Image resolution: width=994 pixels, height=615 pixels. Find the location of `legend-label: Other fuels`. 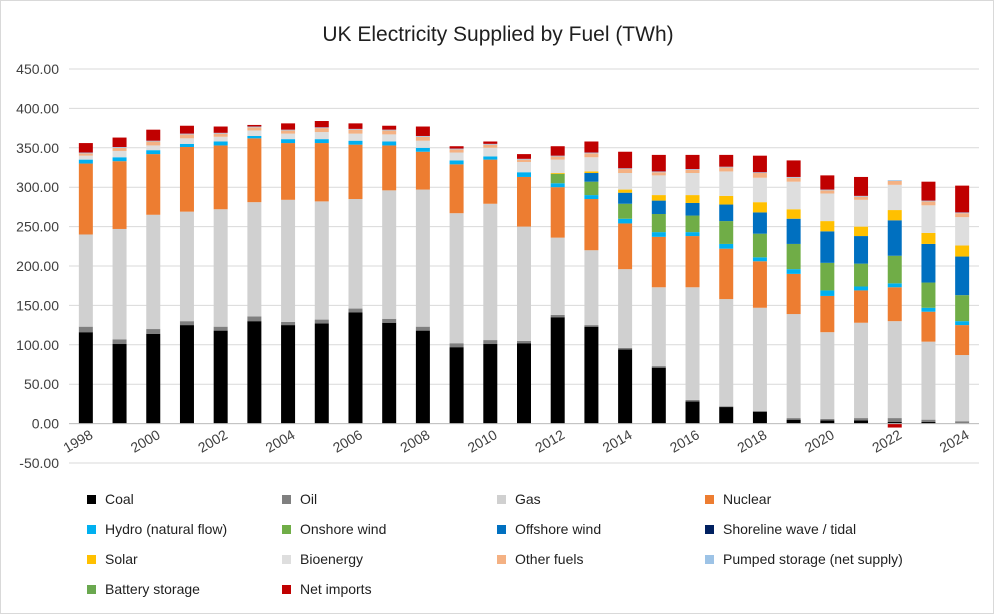

legend-label: Other fuels is located at coordinates (549, 559).